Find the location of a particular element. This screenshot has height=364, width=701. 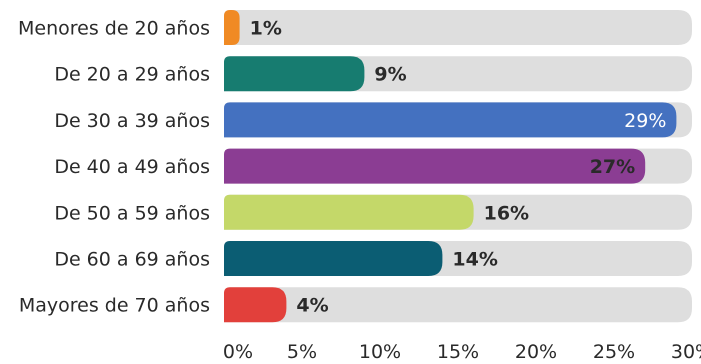

x-tick-label: 5% is located at coordinates (302, 352).